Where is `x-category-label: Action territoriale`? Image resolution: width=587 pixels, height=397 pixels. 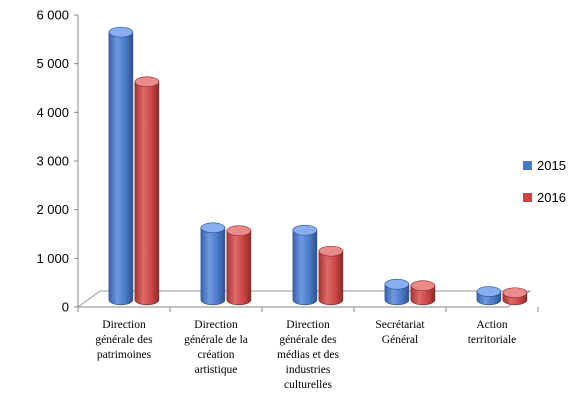
x-category-label: Action territoriale is located at coordinates (492, 333).